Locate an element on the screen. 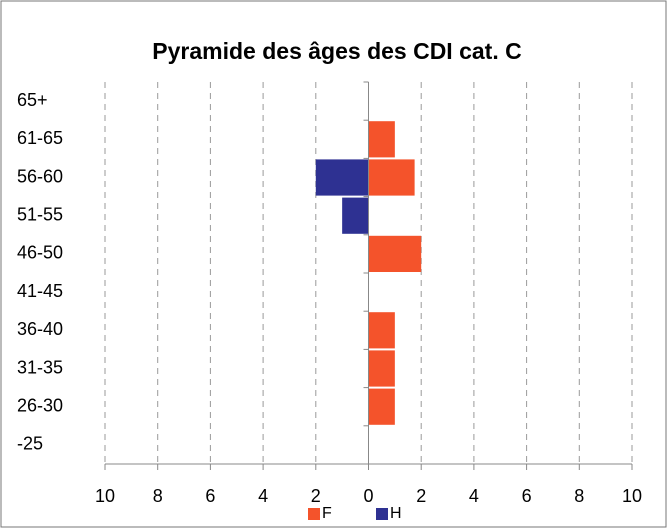  y-tick-label: 26-30 is located at coordinates (40, 405).